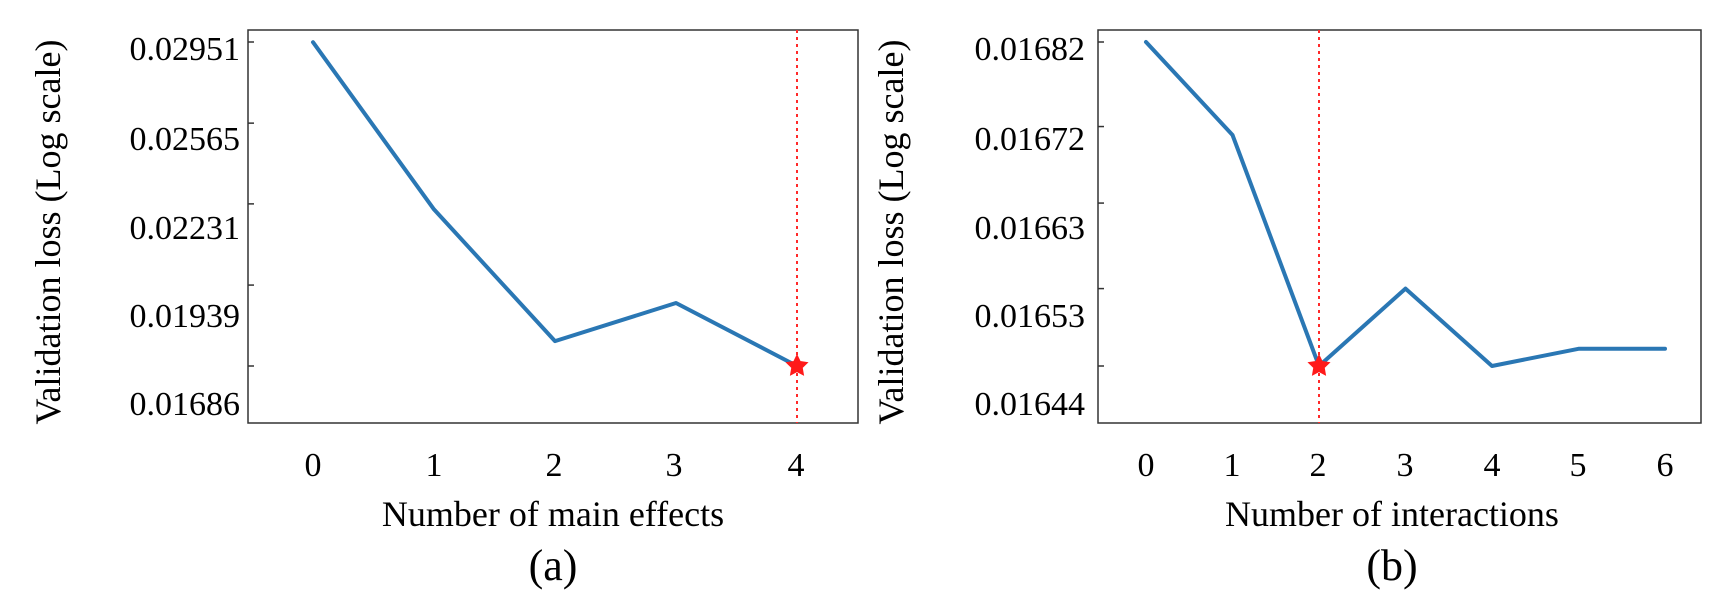 This screenshot has width=1732, height=594. Describe the element at coordinates (185, 49) in the screenshot. I see `panel-a-ytick: 0.02951` at that location.